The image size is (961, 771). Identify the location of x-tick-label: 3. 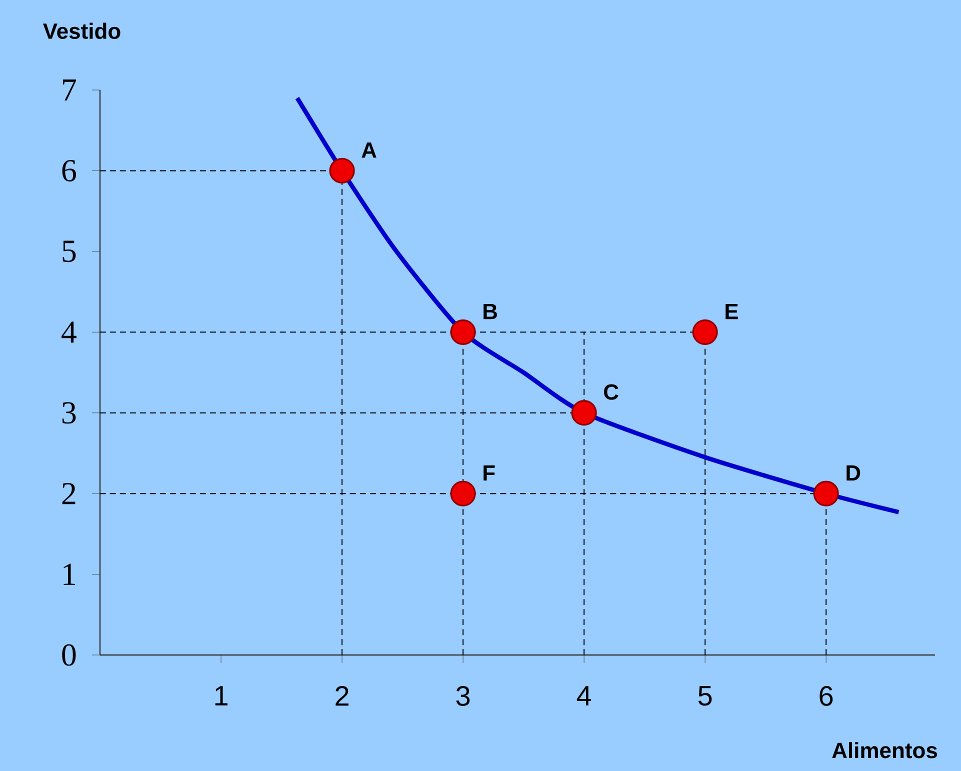
(463, 696).